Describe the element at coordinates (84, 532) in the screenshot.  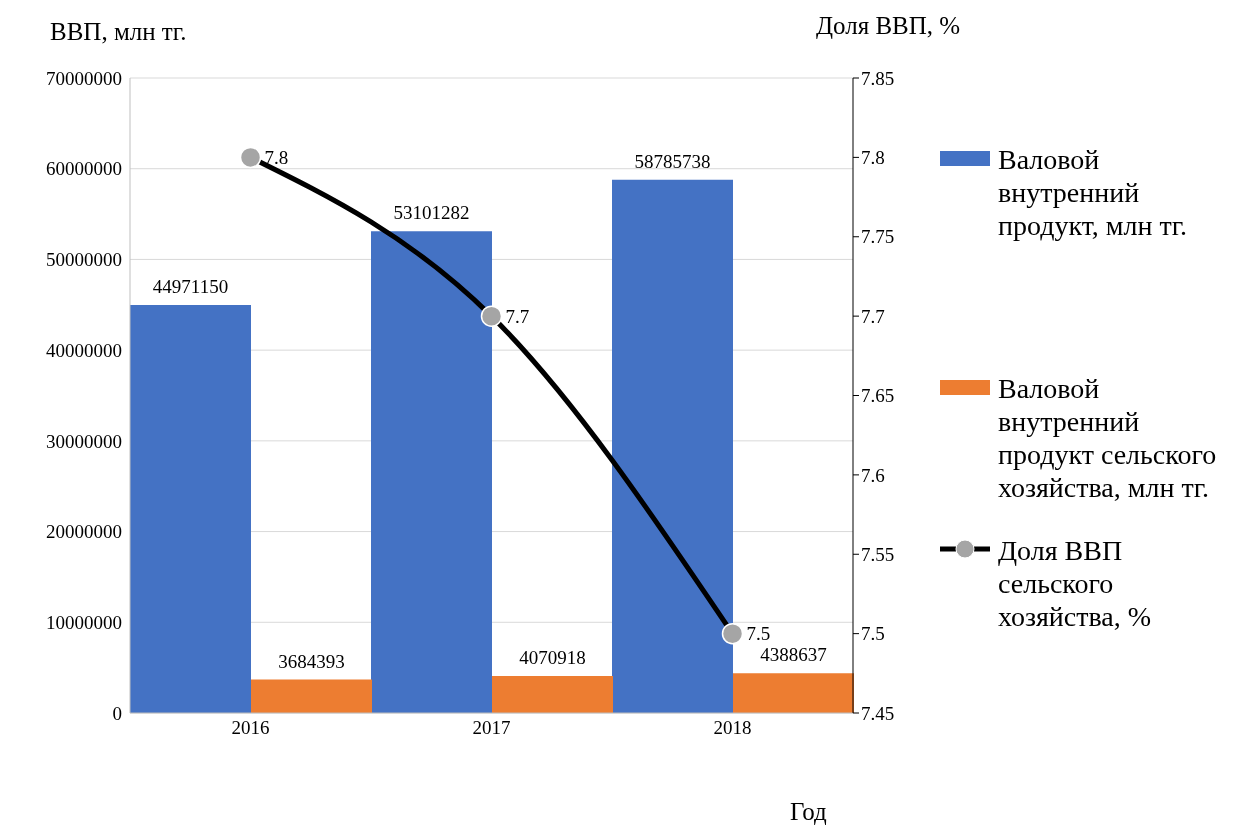
I see `y-tick-label: 20000000` at that location.